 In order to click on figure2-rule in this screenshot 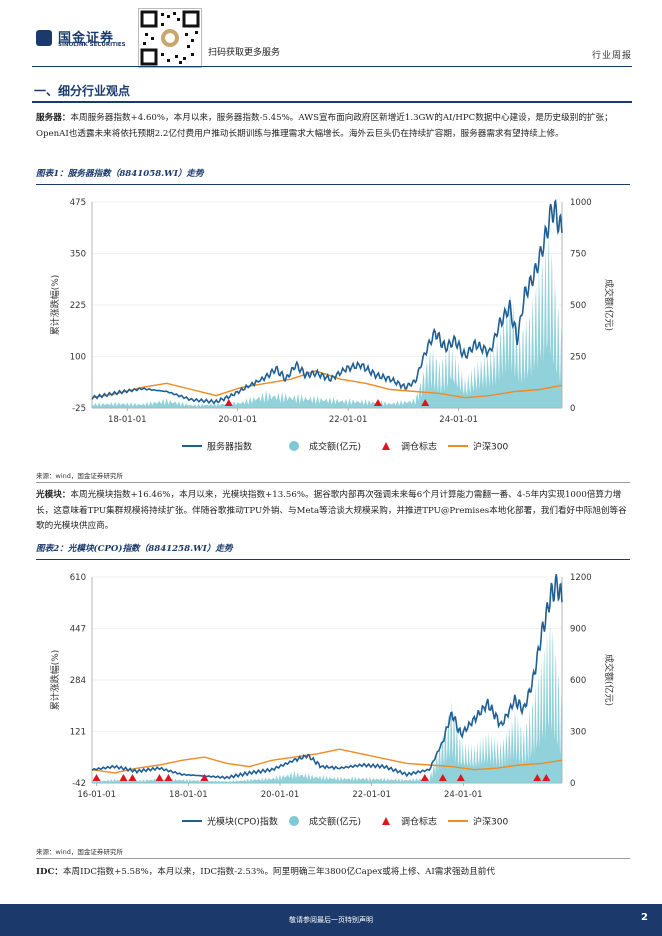, I will do `click(333, 559)`.